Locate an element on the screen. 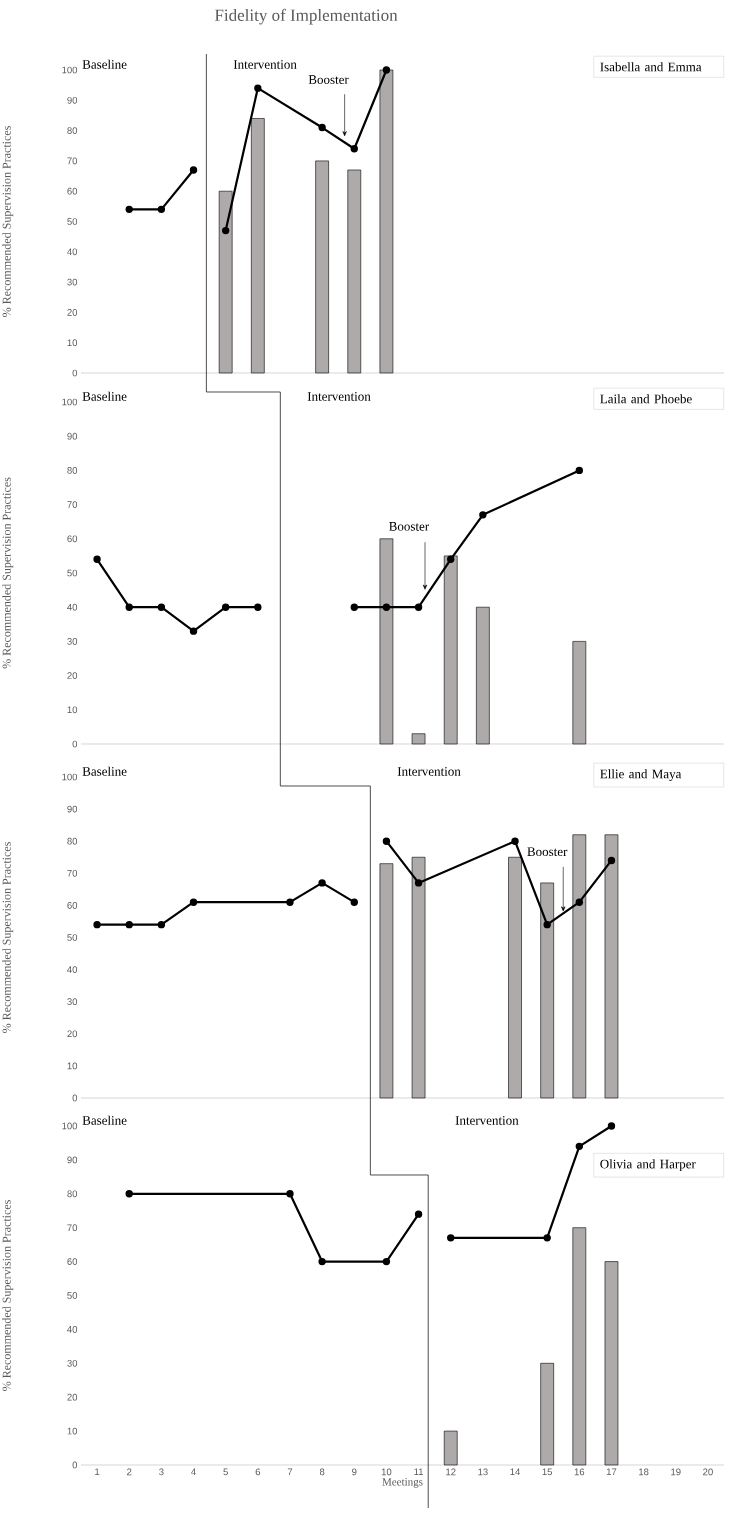 The height and width of the screenshot is (1520, 730). x-tick-label: 20 is located at coordinates (708, 1472).